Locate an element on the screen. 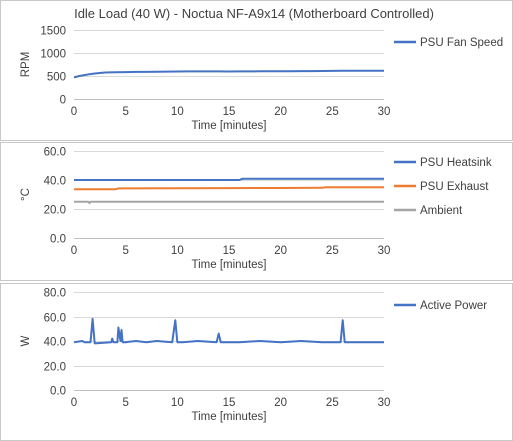  legend-label: PSU Exhaust is located at coordinates (454, 187).